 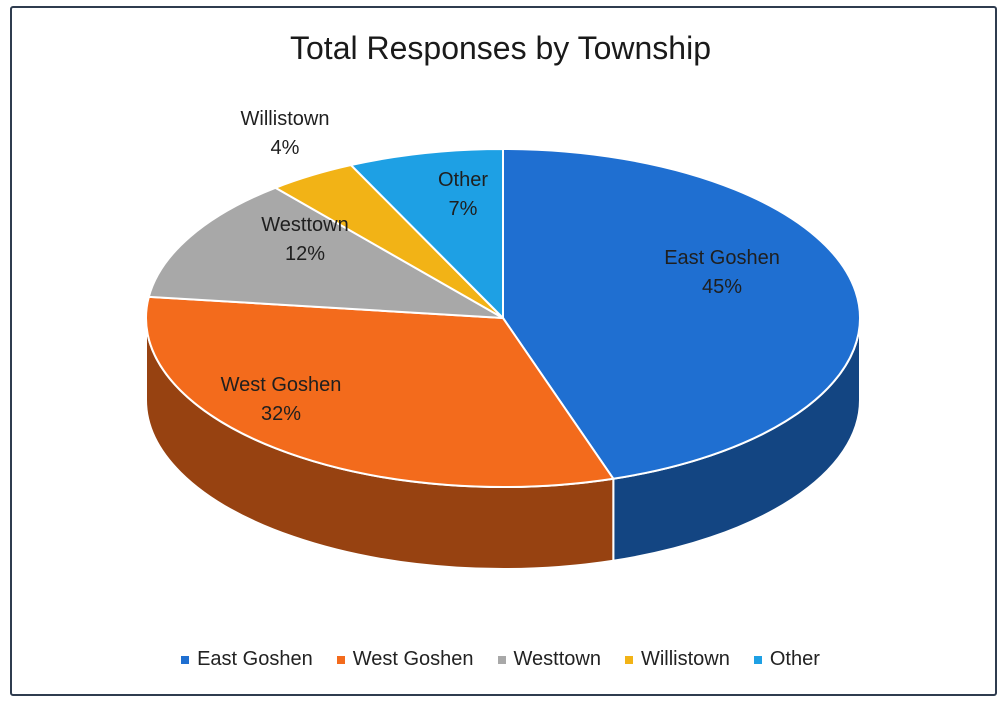 I want to click on legend-swatch-willistown, so click(x=628, y=659).